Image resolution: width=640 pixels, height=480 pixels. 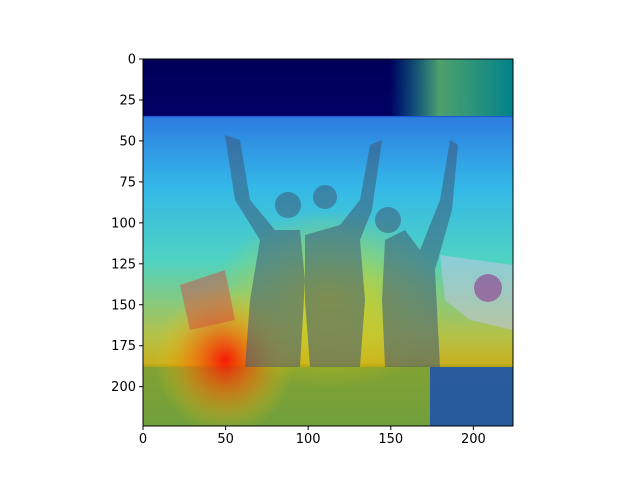 I want to click on y-tick-label: 100, so click(x=123, y=223).